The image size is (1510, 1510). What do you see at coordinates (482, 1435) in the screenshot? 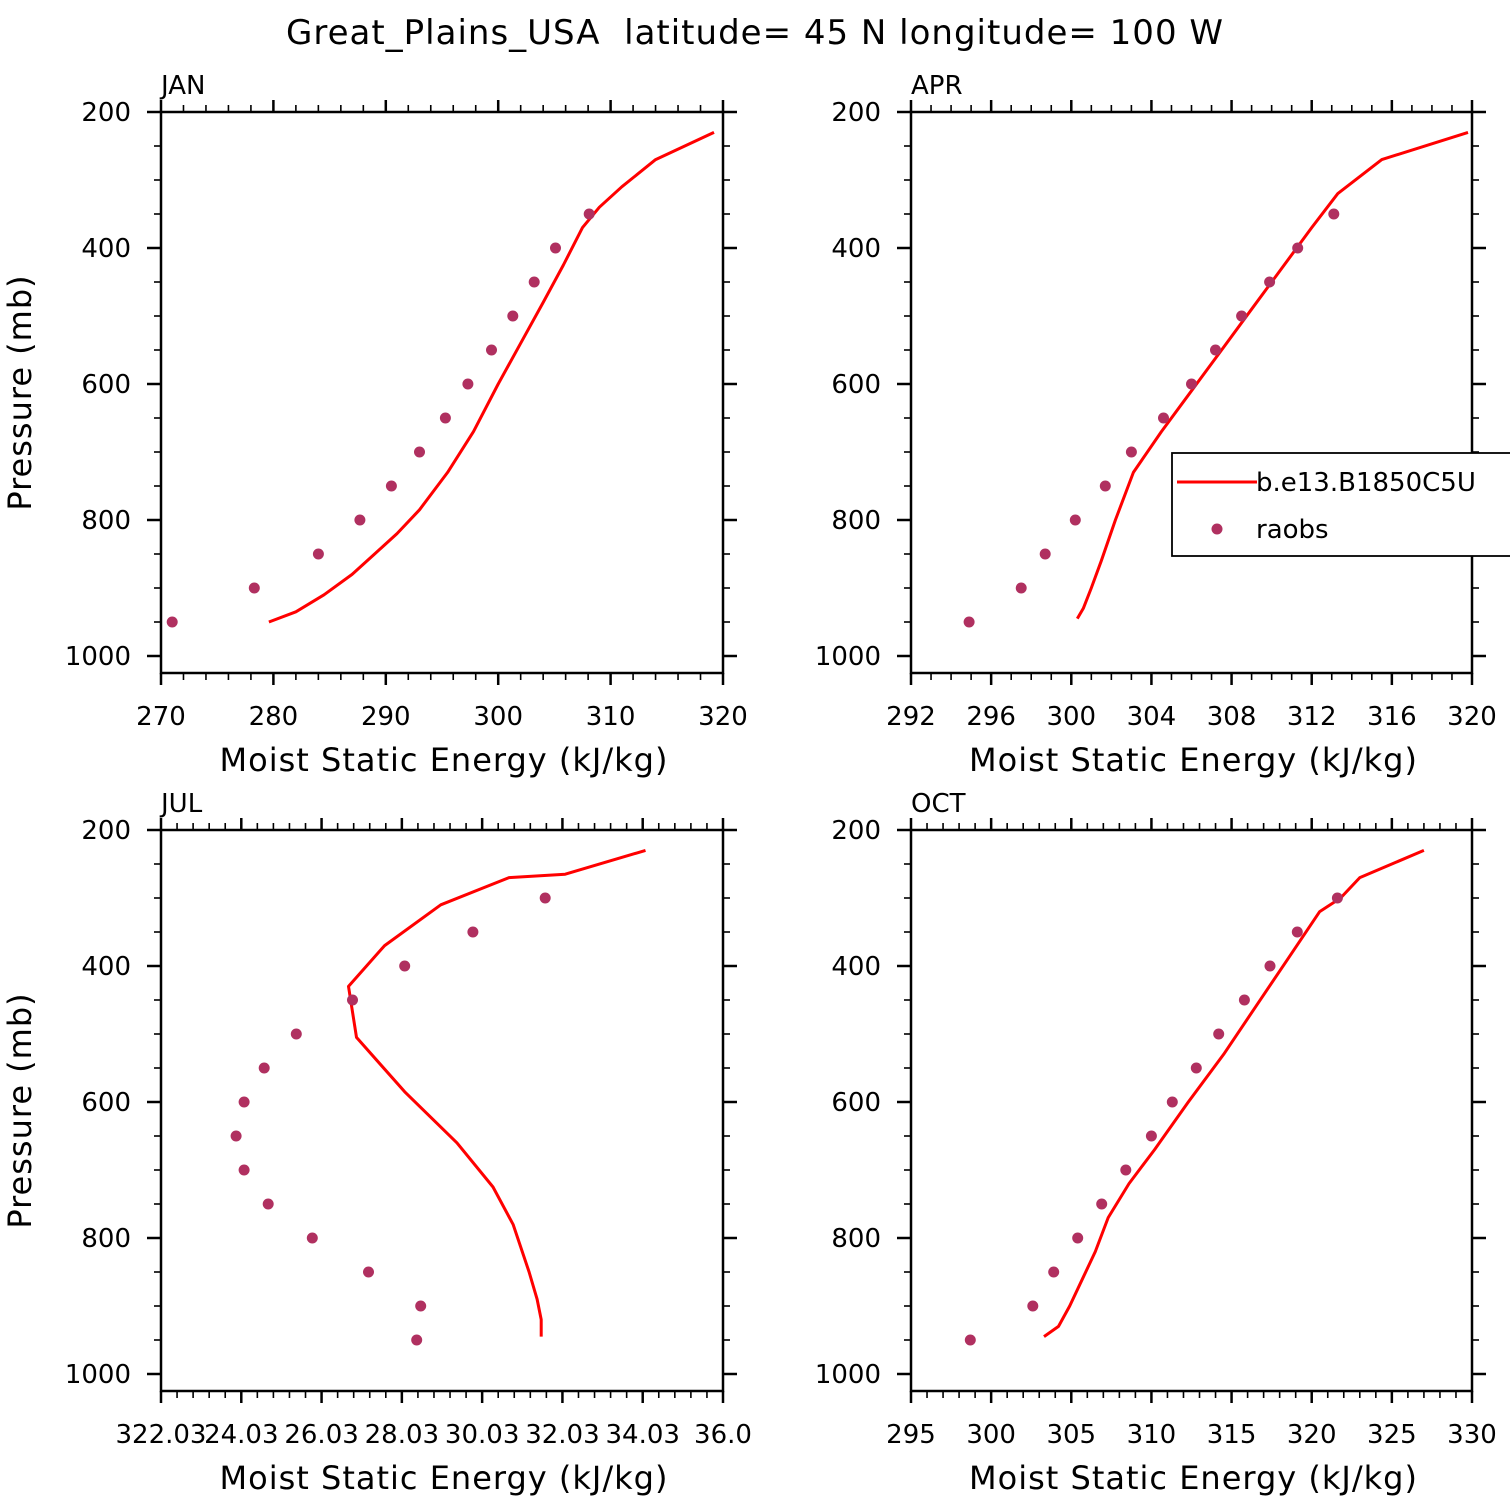
I see `x-tick-label: 30.03` at bounding box center [482, 1435].